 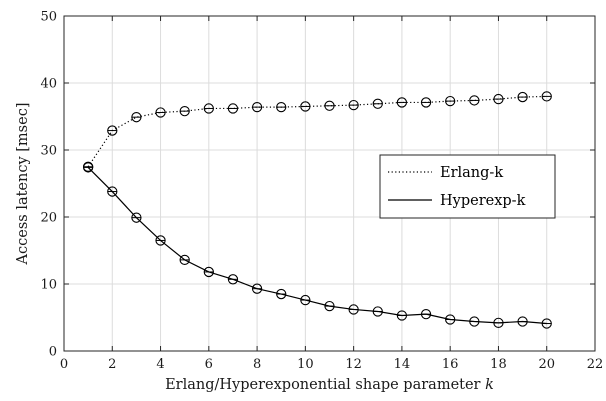 I want to click on x-tick-label: 8, so click(x=257, y=364).